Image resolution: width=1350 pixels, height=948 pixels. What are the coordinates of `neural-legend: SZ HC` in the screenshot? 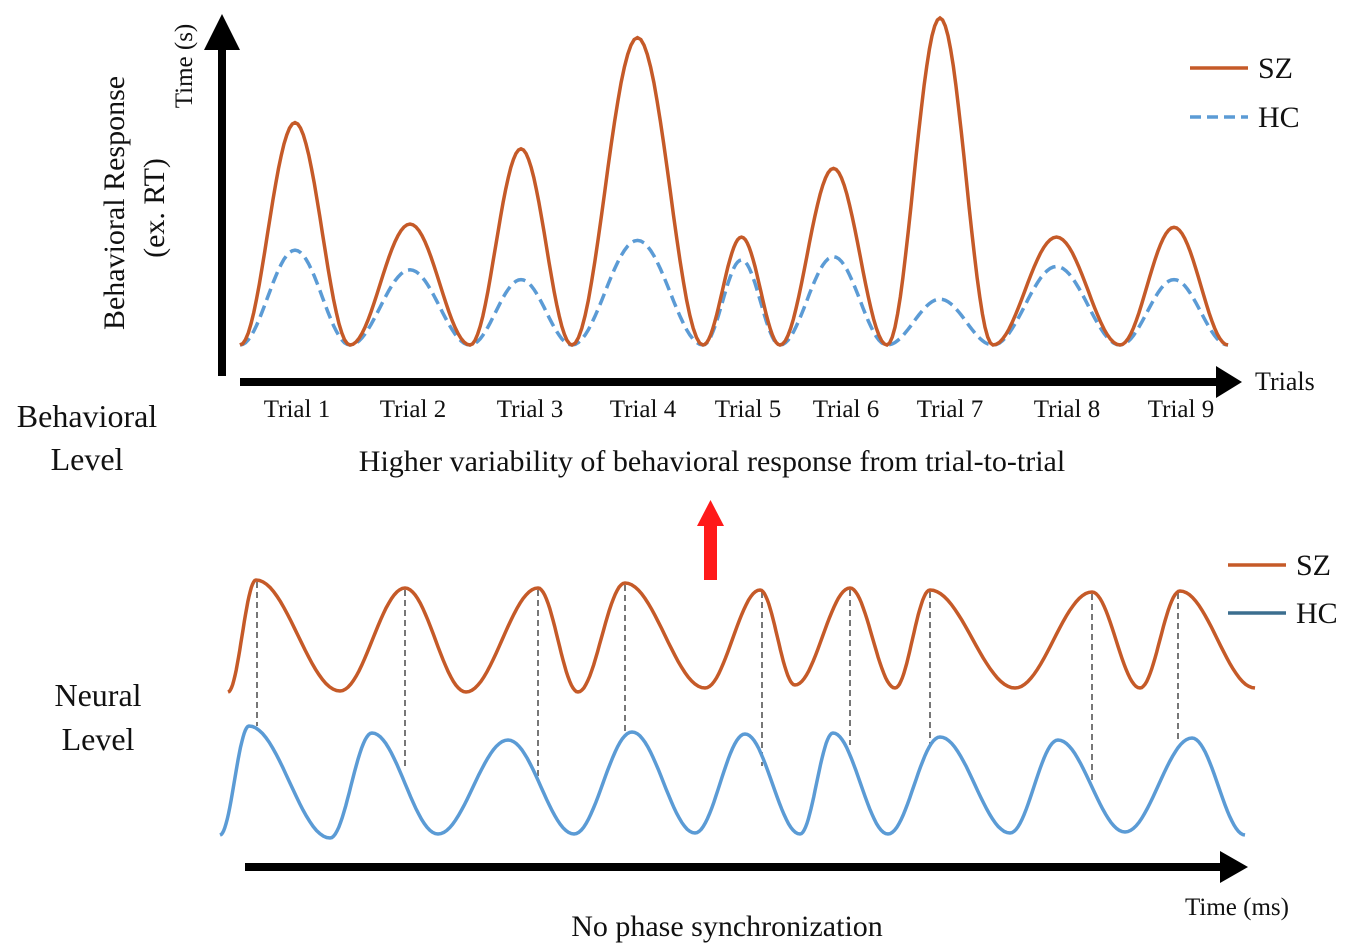 It's located at (1283, 589).